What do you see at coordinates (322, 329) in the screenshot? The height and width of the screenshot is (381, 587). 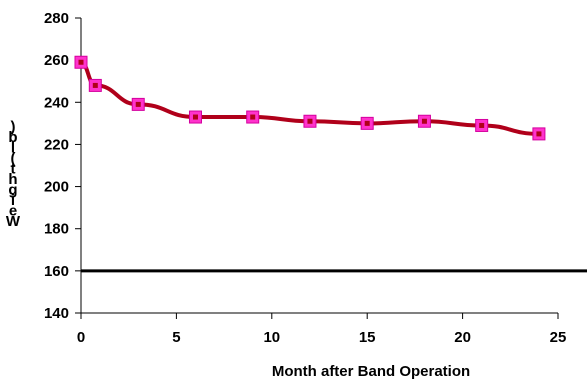 I see `x-axis: 0 5 10 15 20 25` at bounding box center [322, 329].